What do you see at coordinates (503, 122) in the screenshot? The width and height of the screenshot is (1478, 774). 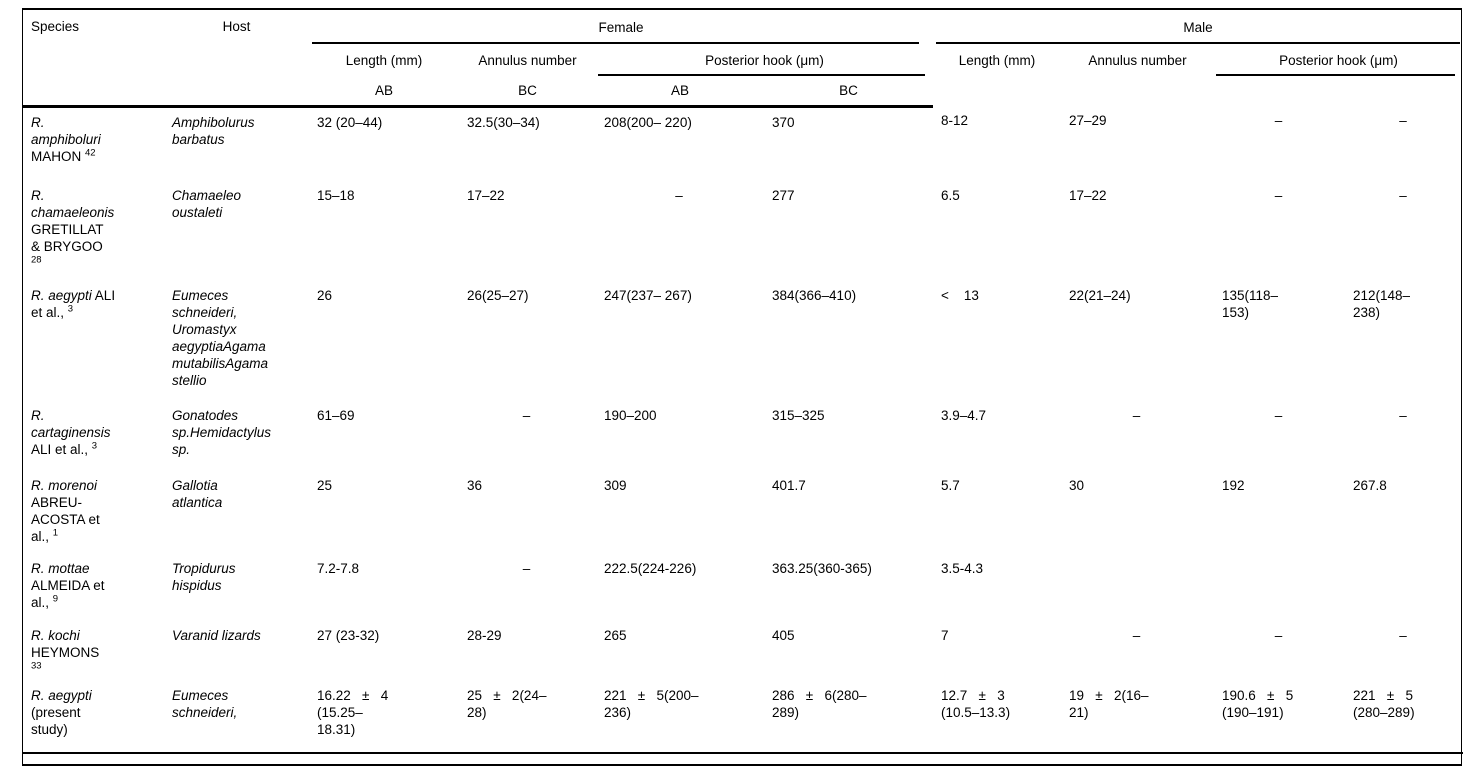 I see `female-annulus-cell: 32.5(30–34)` at bounding box center [503, 122].